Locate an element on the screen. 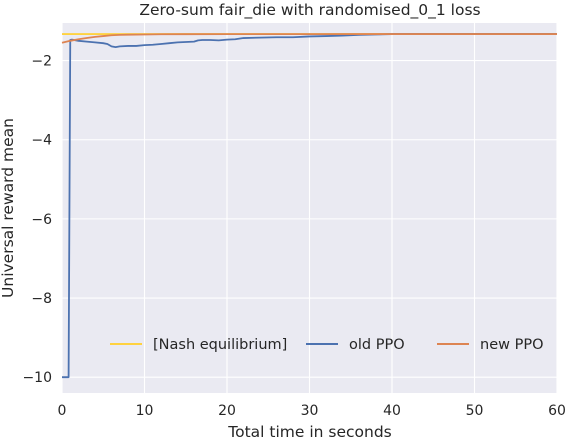  x-axis-label: Total time in seconds is located at coordinates (309, 432).